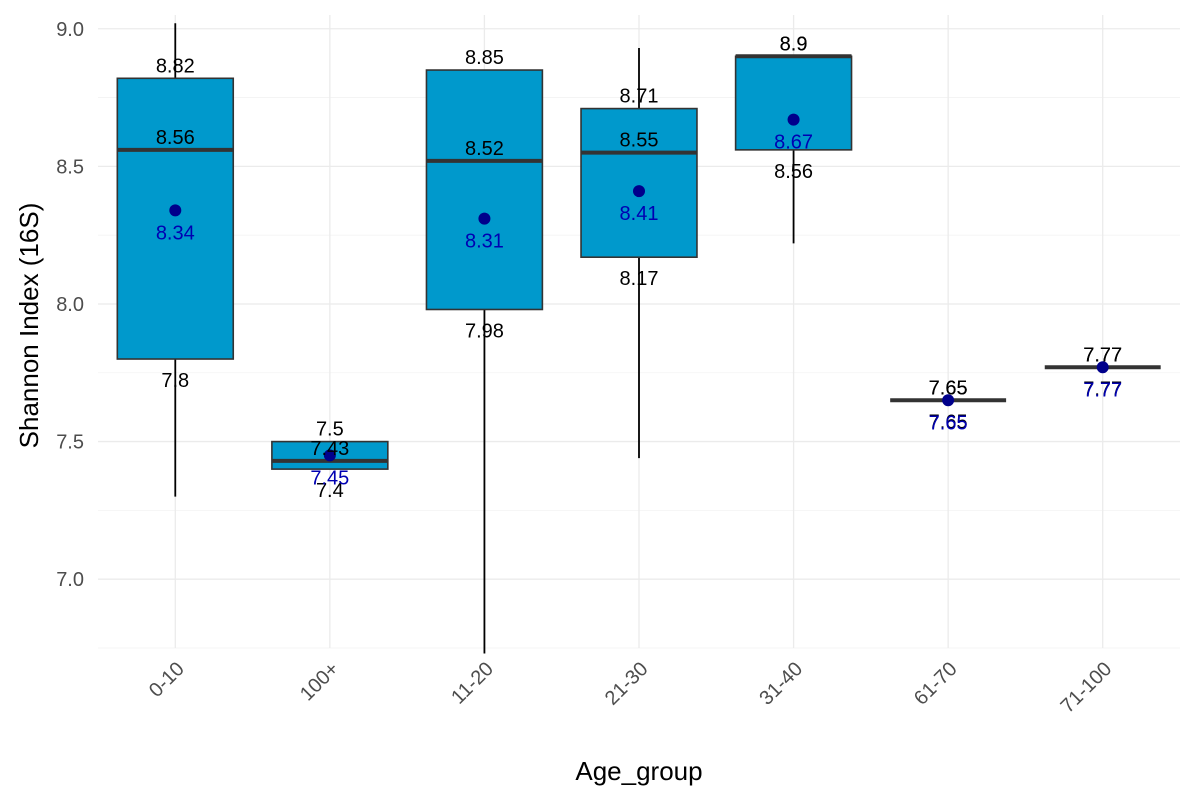 This screenshot has width=1200, height=800. I want to click on q1-label: 8.17, so click(639, 279).